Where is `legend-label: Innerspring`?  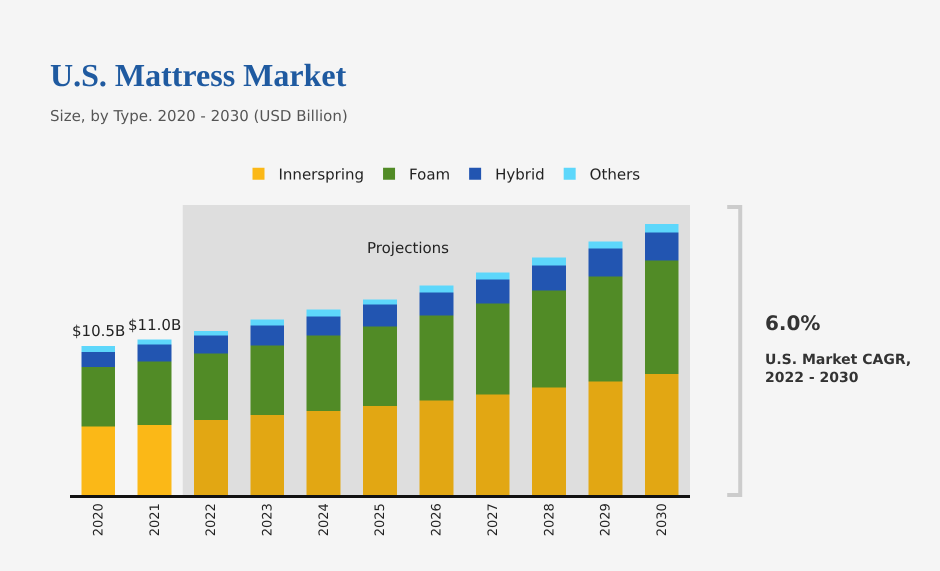 legend-label: Innerspring is located at coordinates (321, 175).